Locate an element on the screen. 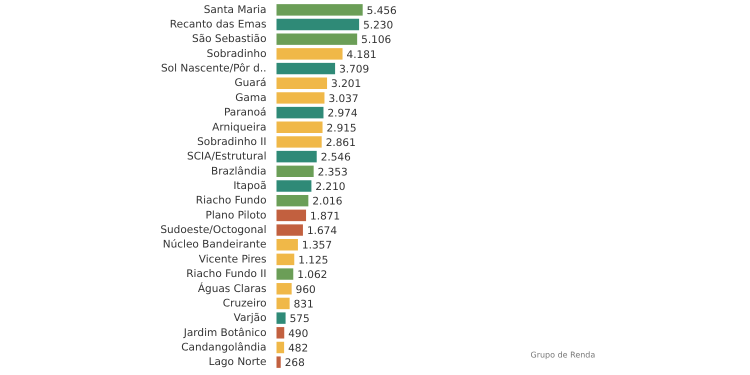  y-tick-label: Águas Claras is located at coordinates (232, 288).